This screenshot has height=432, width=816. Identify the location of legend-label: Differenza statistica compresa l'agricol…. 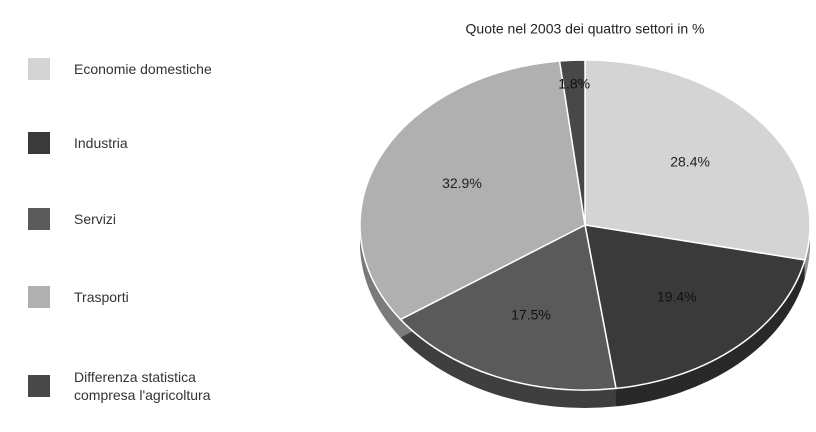
(142, 386).